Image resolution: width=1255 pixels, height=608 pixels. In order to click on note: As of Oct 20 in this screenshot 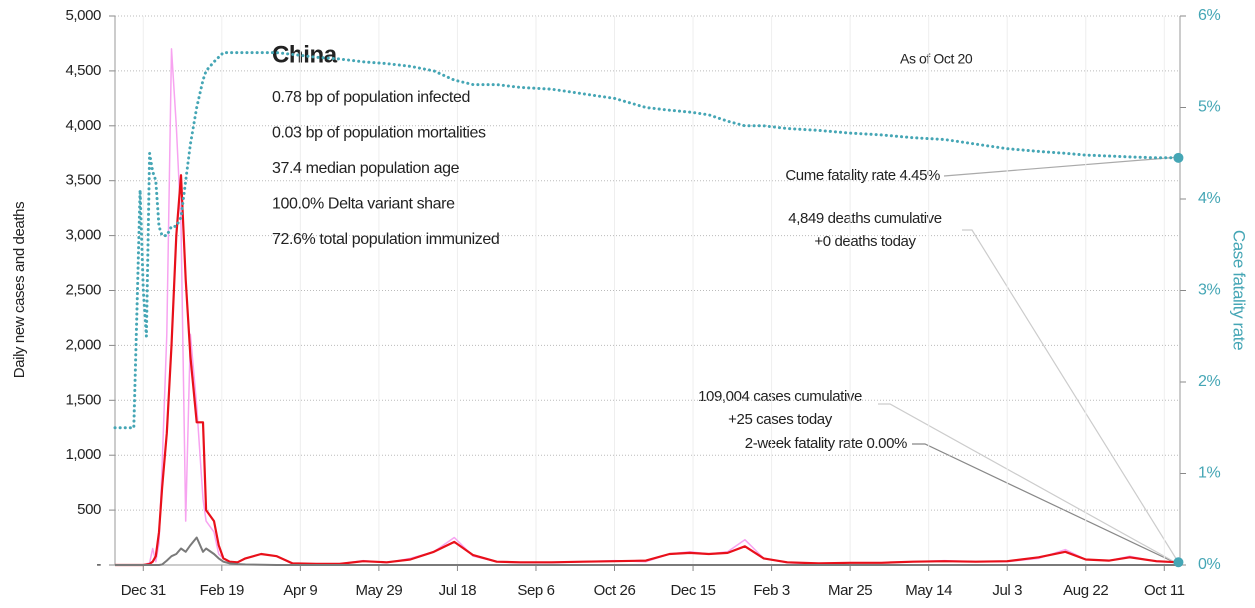, I will do `click(936, 59)`.